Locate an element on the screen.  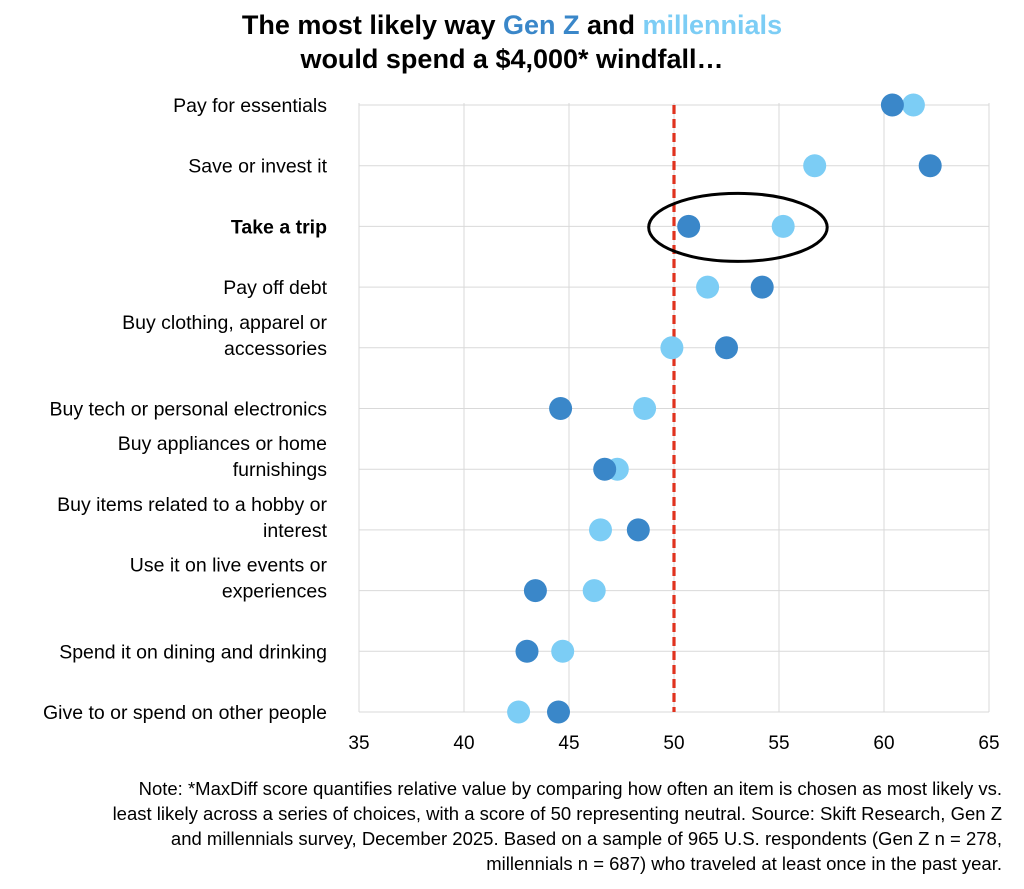
category-label: Spend it on dining and drinking is located at coordinates (193, 652).